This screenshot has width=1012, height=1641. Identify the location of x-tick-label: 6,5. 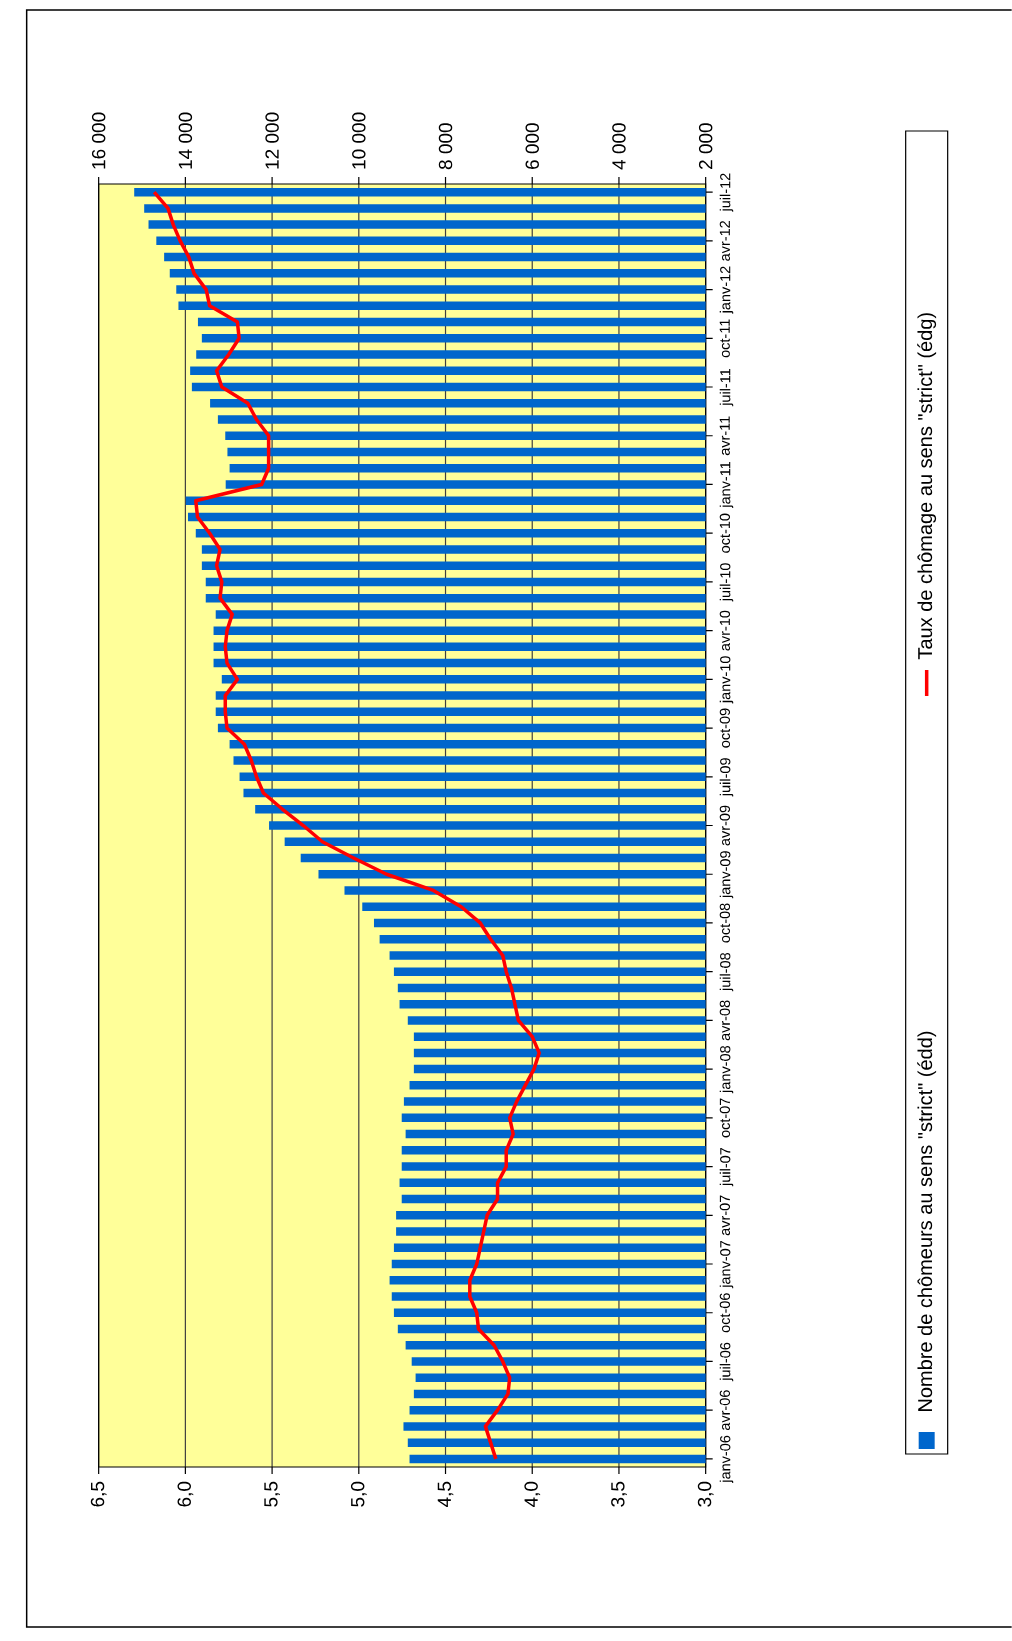
(98, 1494).